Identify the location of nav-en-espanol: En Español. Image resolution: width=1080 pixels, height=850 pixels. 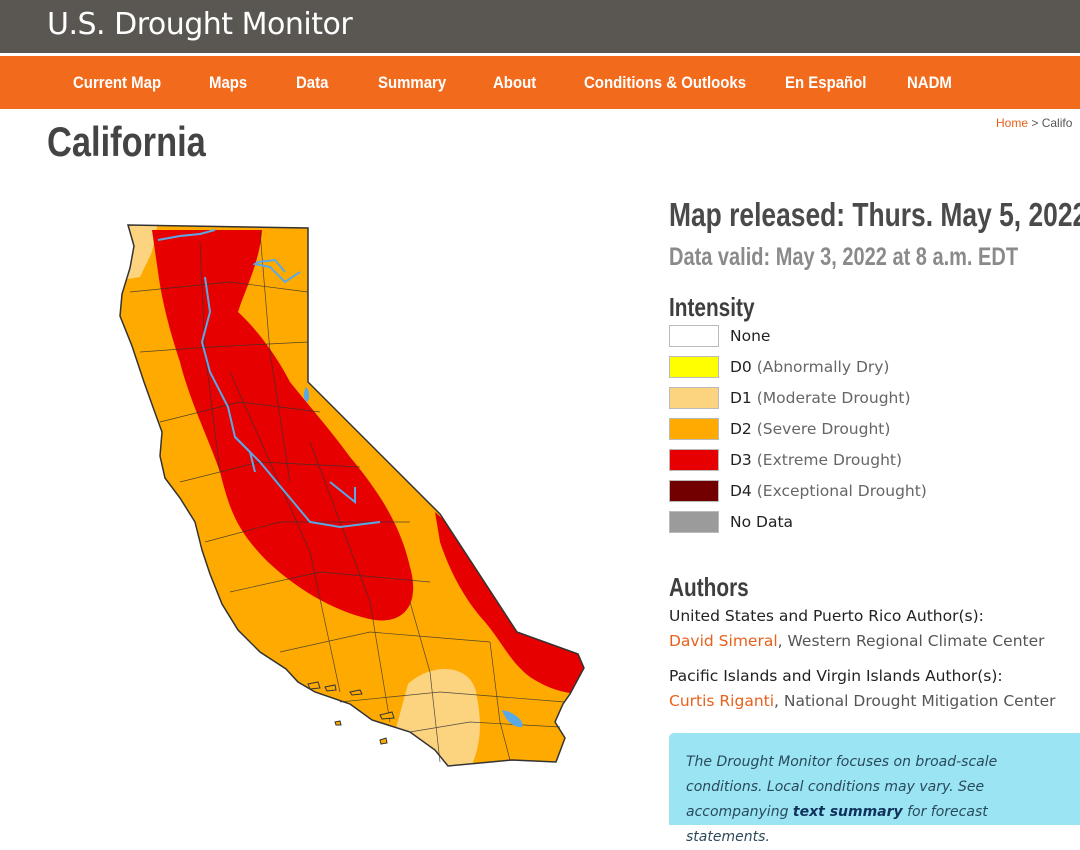
(826, 82).